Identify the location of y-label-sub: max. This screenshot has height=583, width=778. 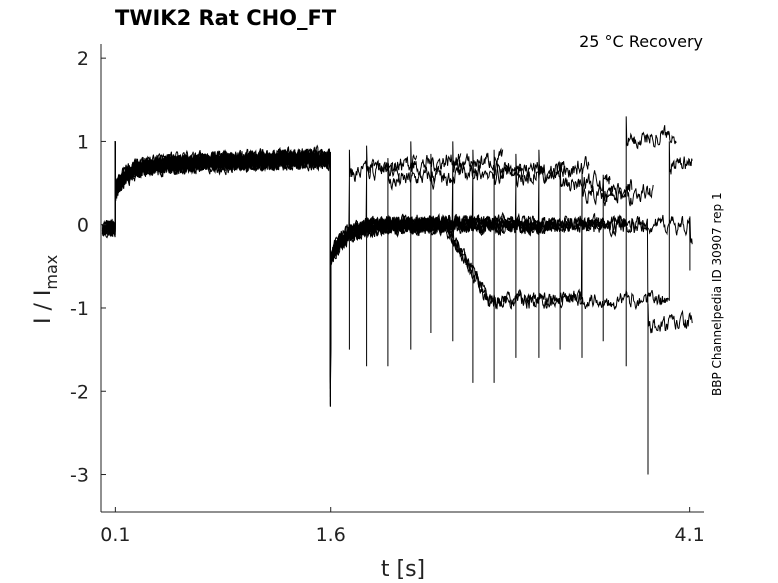
(51, 272).